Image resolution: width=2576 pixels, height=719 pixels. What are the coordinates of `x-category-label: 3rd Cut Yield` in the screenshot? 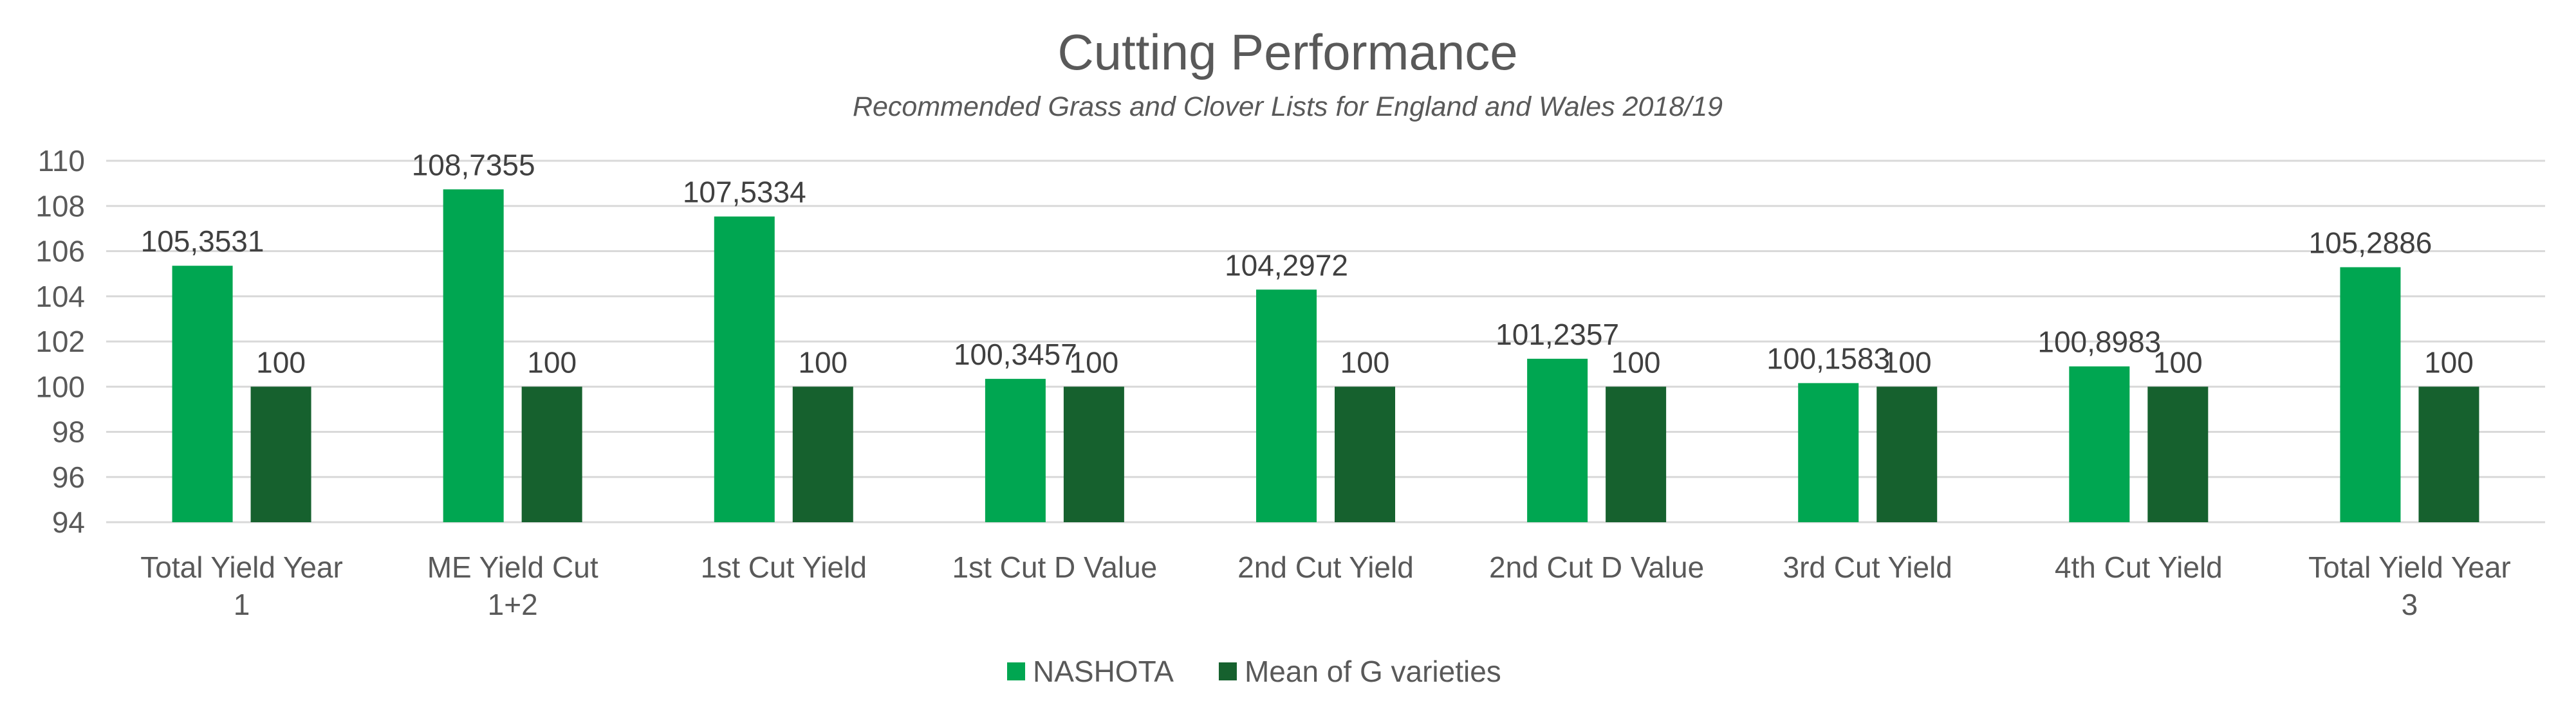 It's located at (1868, 568).